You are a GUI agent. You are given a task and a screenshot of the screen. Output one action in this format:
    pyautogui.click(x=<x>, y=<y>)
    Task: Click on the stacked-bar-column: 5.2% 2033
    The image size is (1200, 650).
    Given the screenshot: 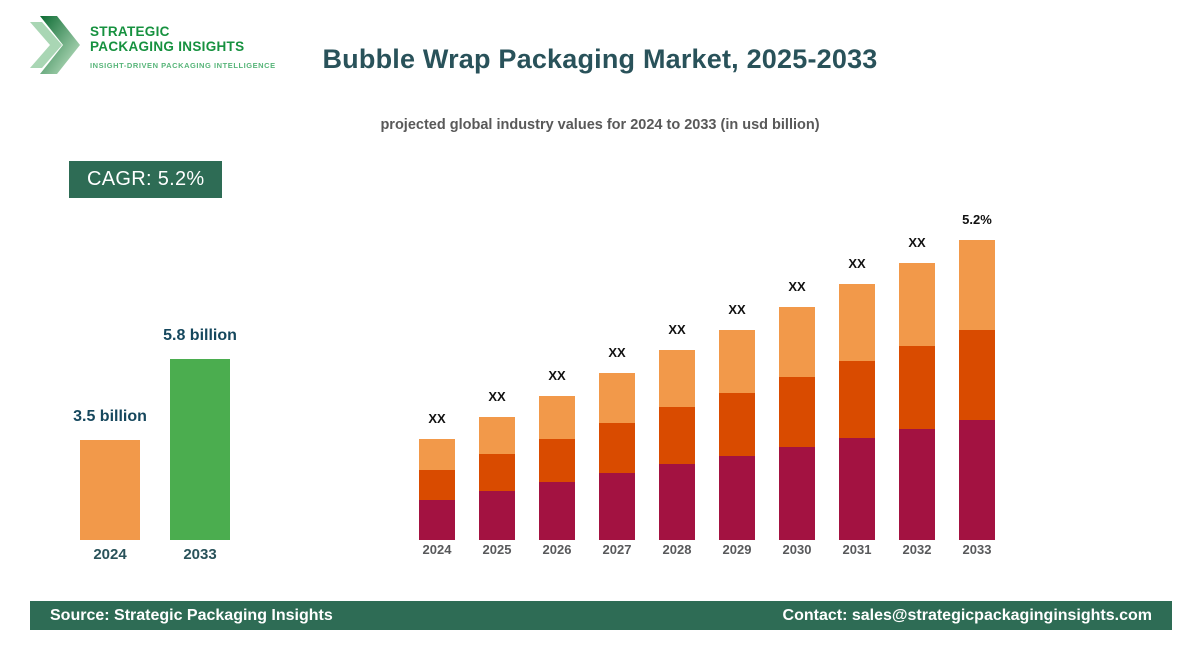 What is the action you would take?
    pyautogui.click(x=977, y=378)
    